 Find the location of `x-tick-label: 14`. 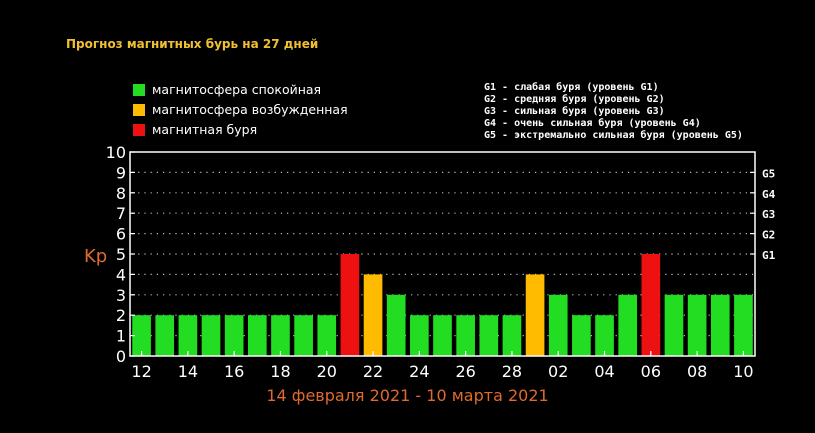

x-tick-label: 14 is located at coordinates (188, 371).